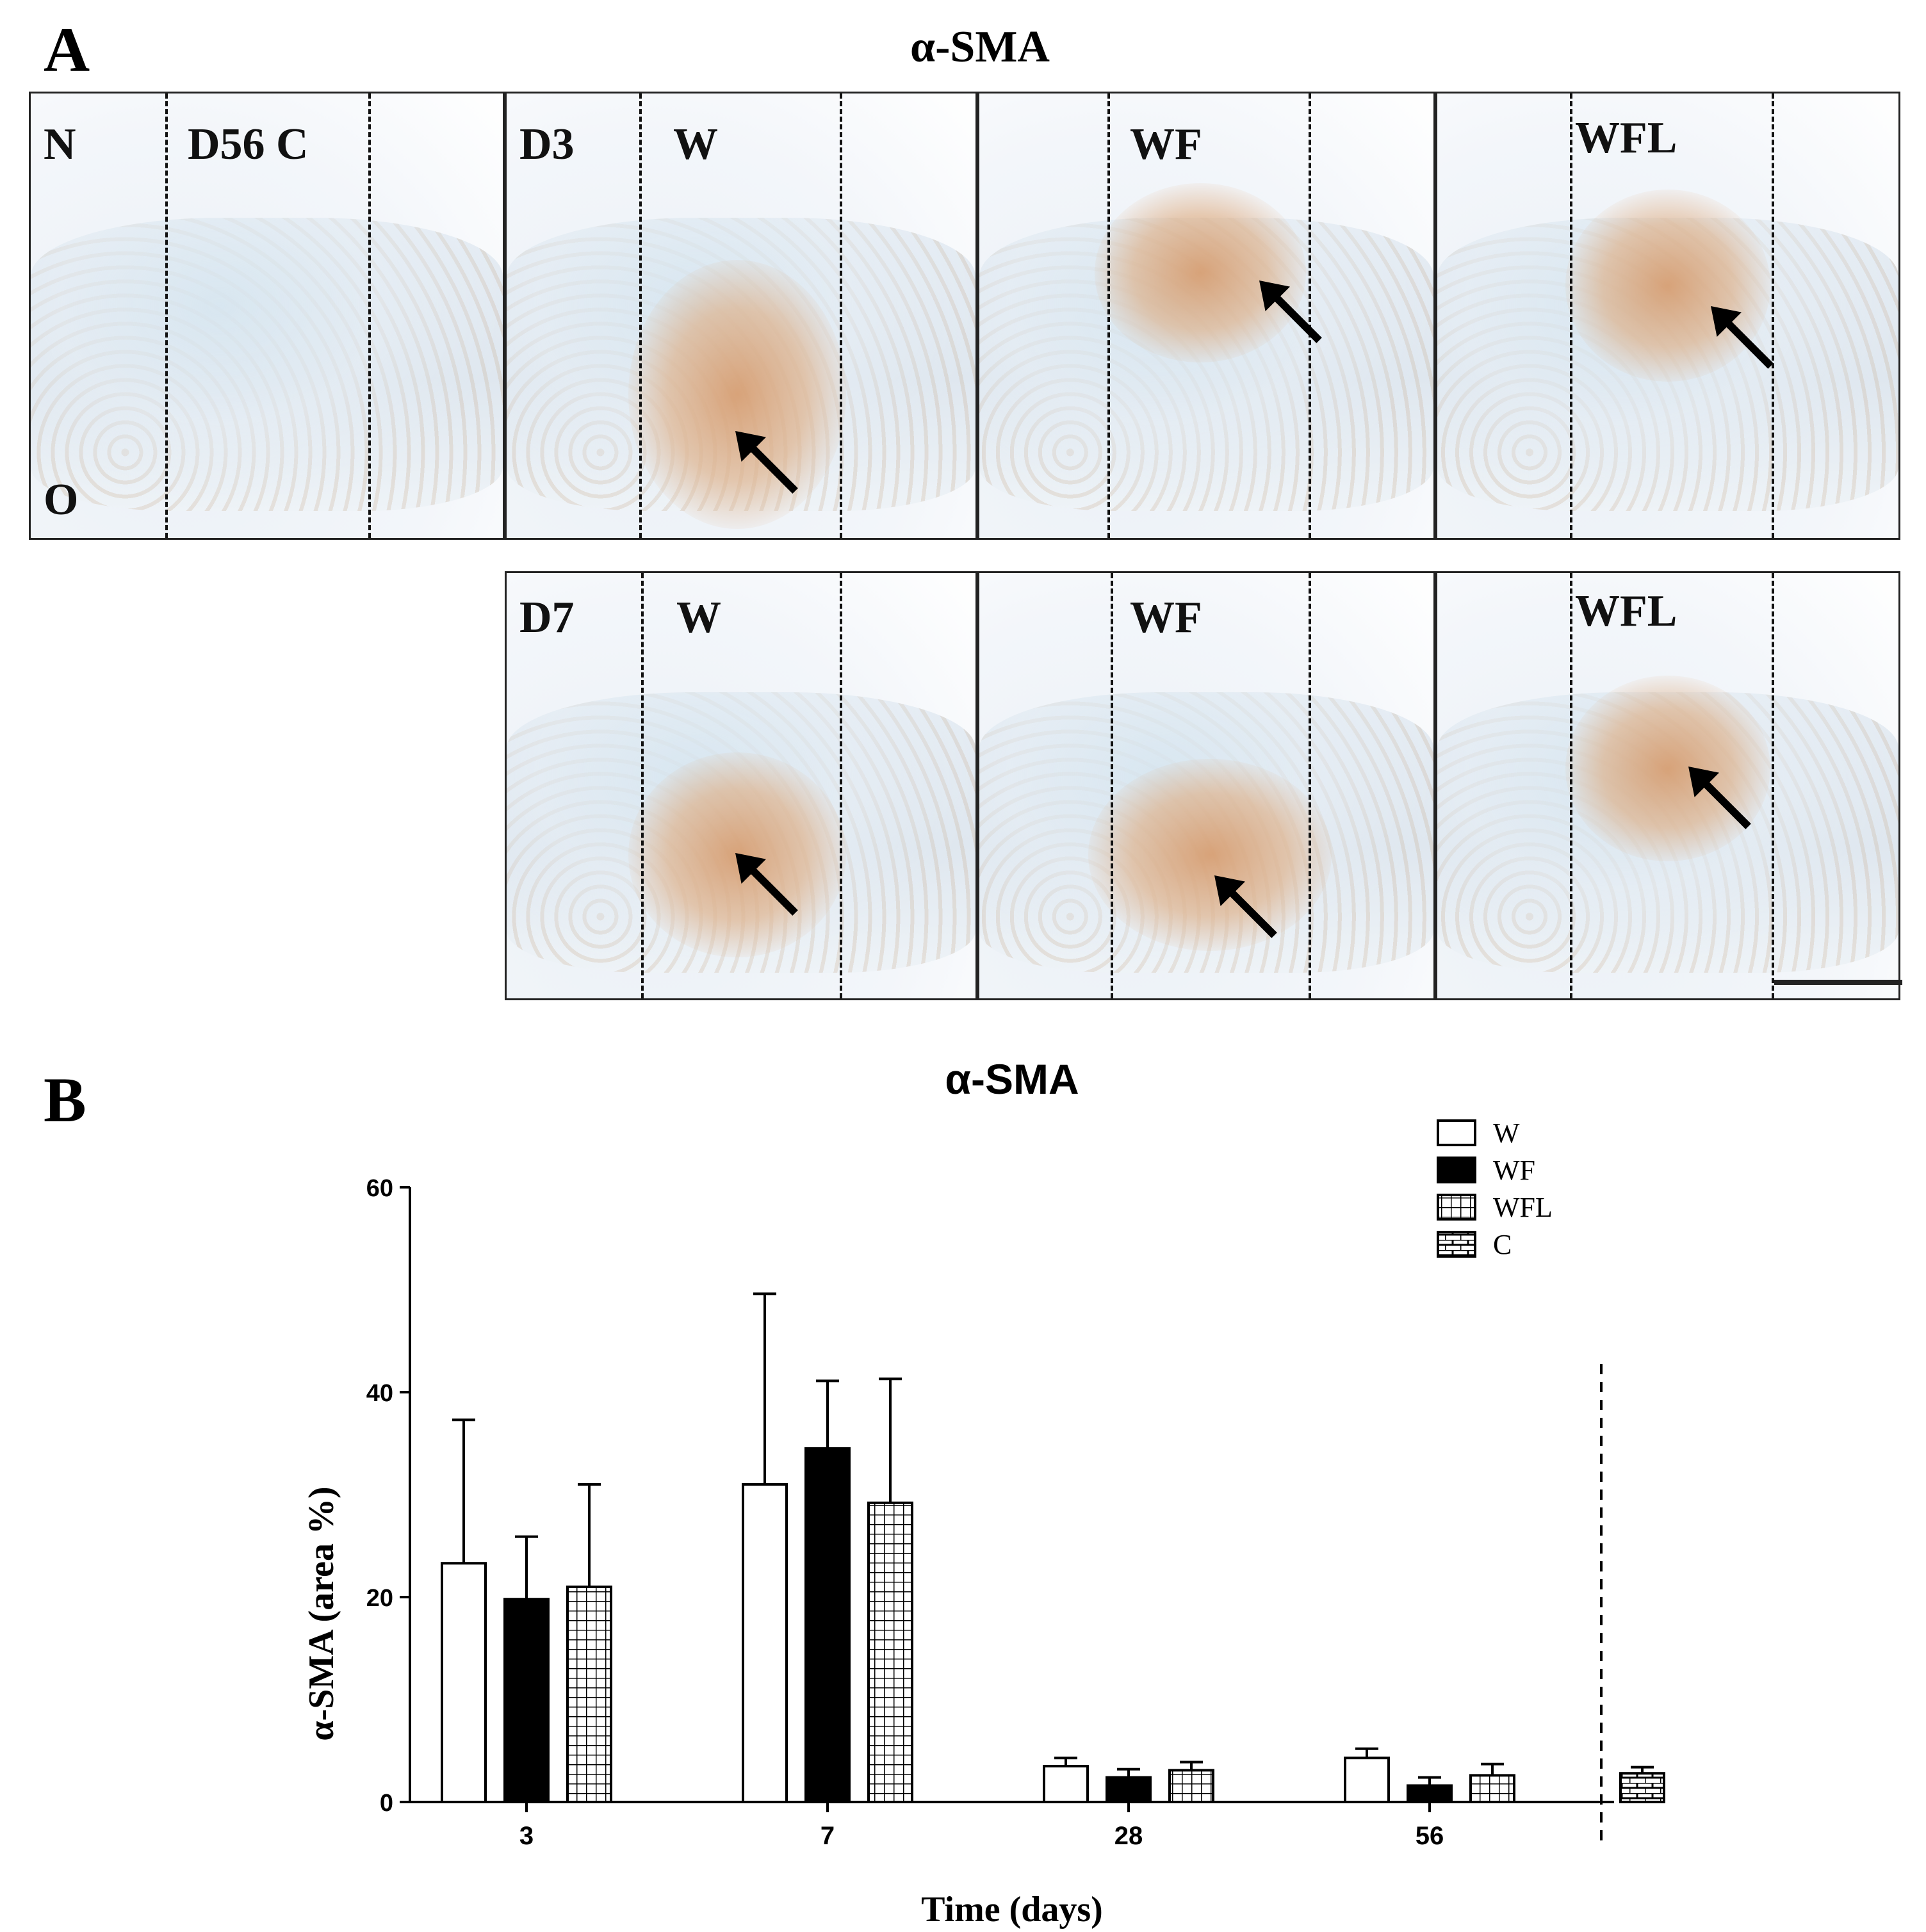 The width and height of the screenshot is (1926, 1932). Describe the element at coordinates (1206, 786) in the screenshot. I see `micrograph-d7-wf: WF` at that location.